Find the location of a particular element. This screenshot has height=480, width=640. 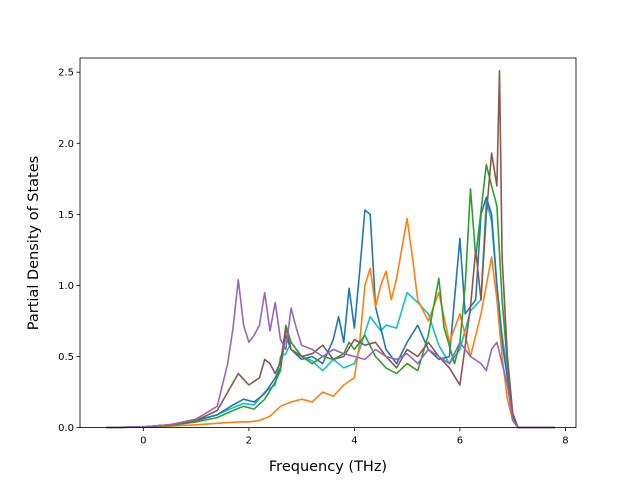

x-tick-label: 0 is located at coordinates (143, 441).